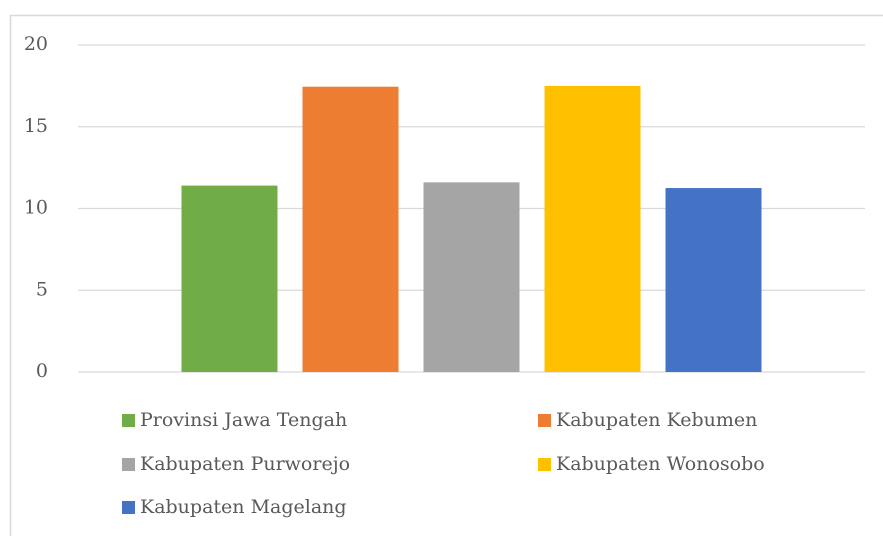 Image resolution: width=883 pixels, height=536 pixels. Describe the element at coordinates (243, 420) in the screenshot. I see `legend-label: Provinsi Jawa Tengah` at that location.